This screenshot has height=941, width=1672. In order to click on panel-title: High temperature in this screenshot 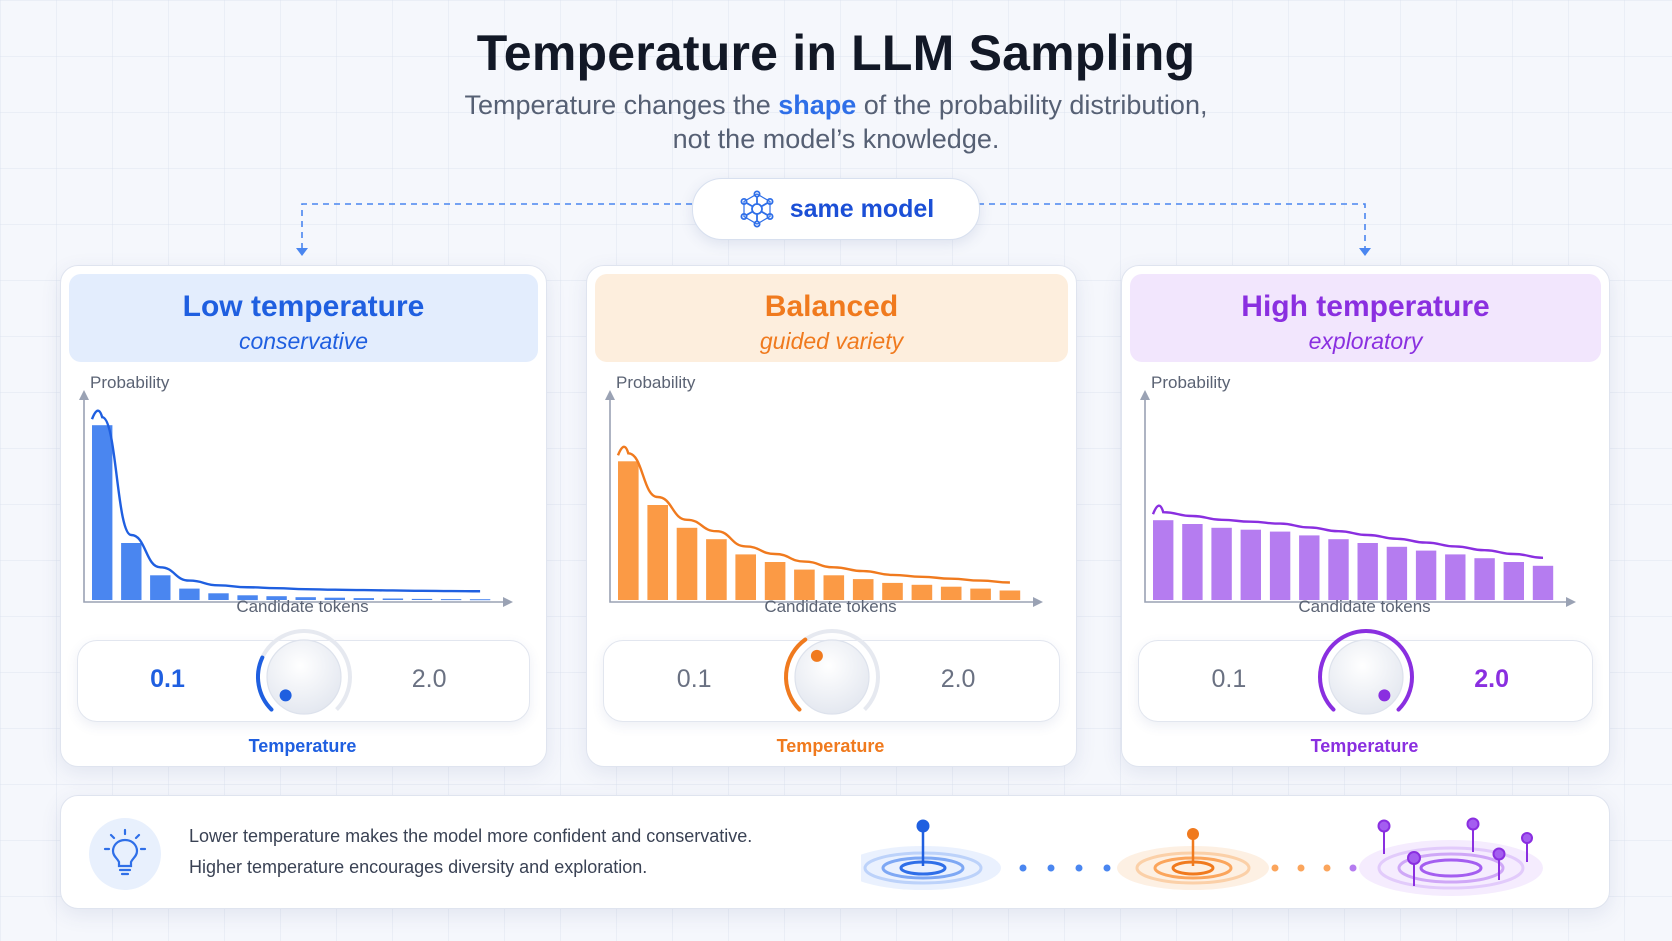, I will do `click(1365, 306)`.